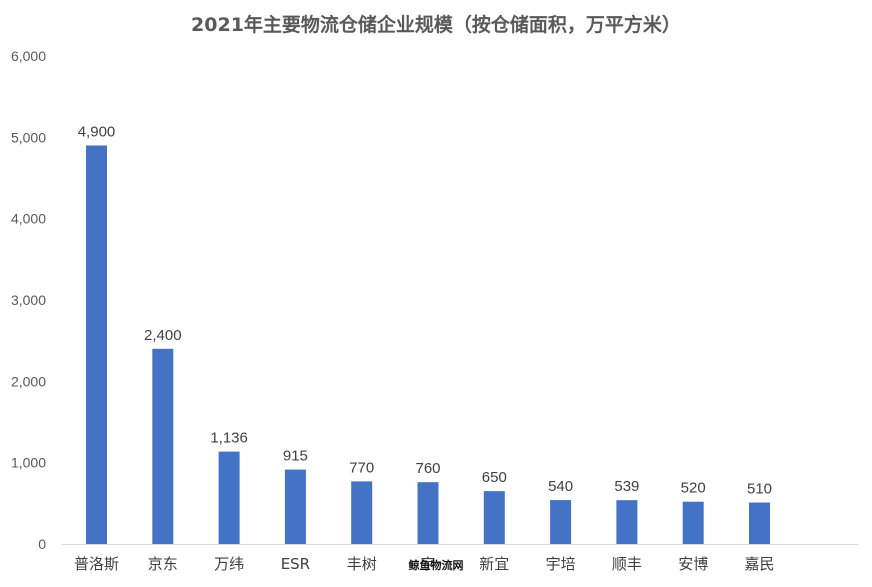 The height and width of the screenshot is (587, 872). Describe the element at coordinates (28, 56) in the screenshot. I see `y-tick-label: 6,000` at that location.